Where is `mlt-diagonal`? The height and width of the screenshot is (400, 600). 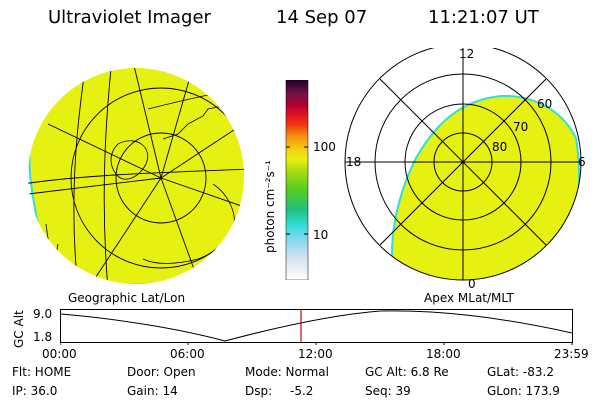 mlt-diagonal is located at coordinates (463, 162).